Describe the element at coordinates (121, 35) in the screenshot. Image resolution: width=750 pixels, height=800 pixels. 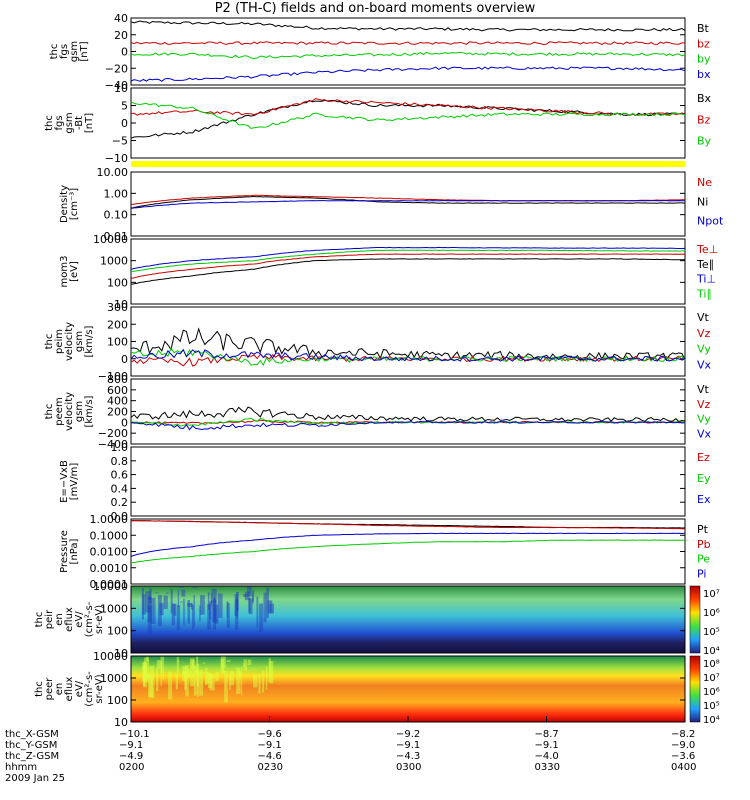
I see `y-tick-label: 20` at that location.